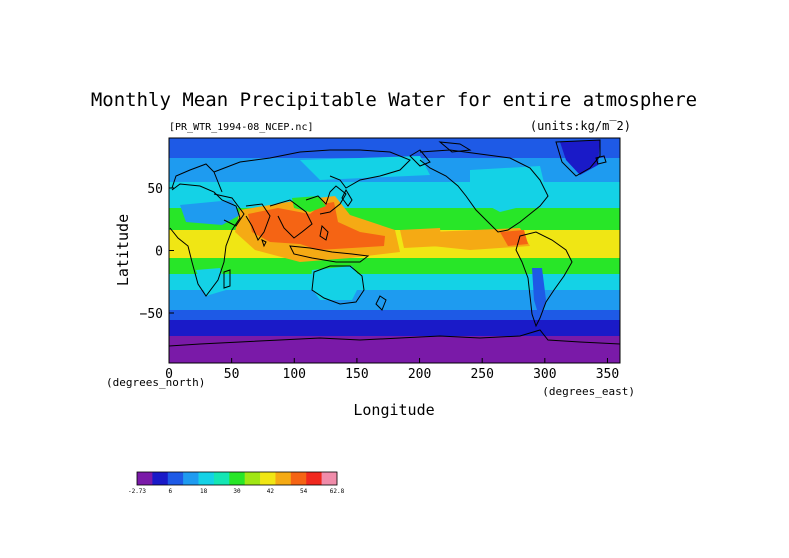 This screenshot has height=558, width=789. What do you see at coordinates (420, 158) in the screenshot?
I see `coast-alaska` at bounding box center [420, 158].